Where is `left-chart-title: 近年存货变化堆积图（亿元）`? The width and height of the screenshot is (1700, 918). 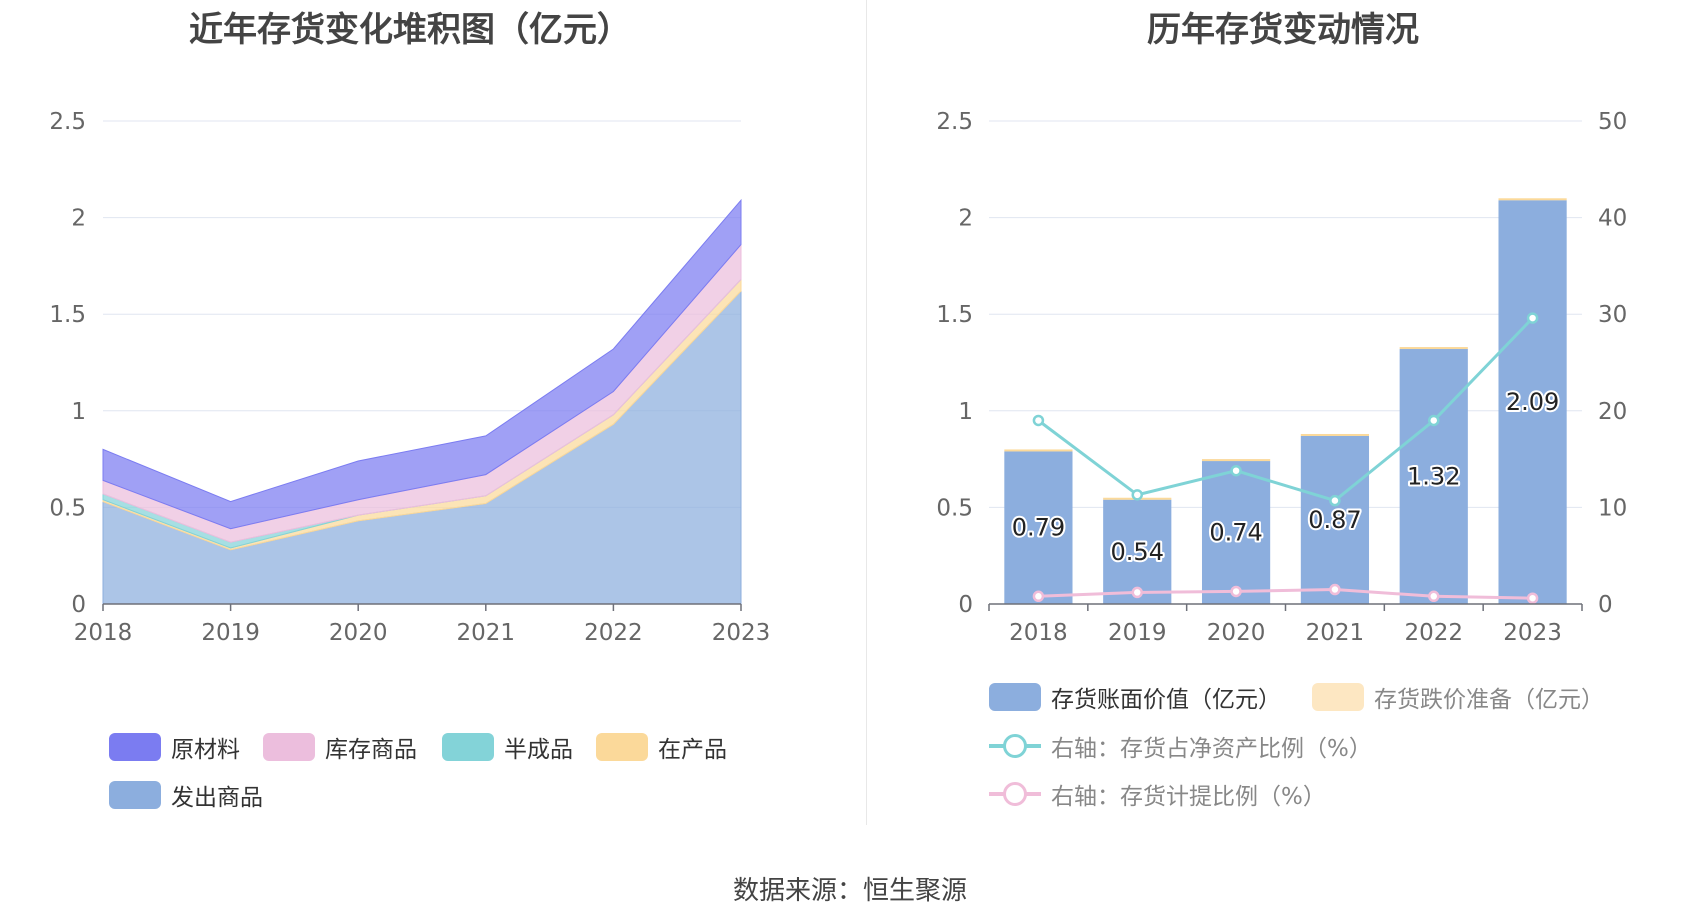 left-chart-title: 近年存货变化堆积图（亿元） is located at coordinates (410, 30).